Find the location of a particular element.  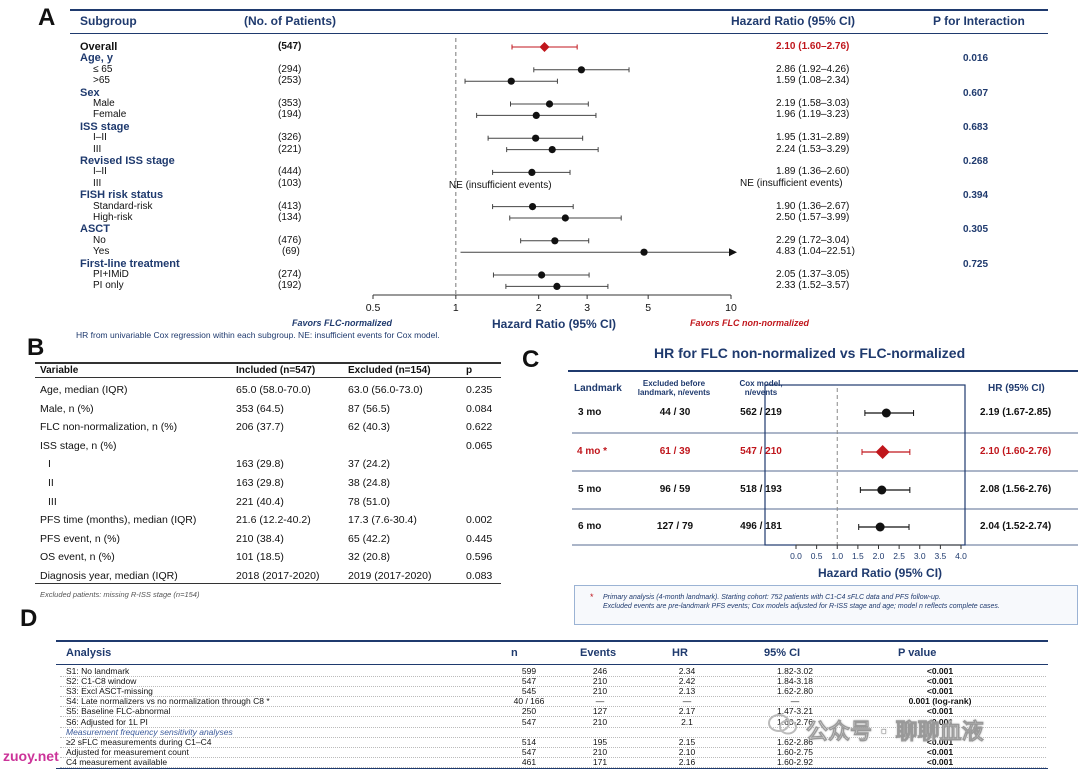

x-tick-label: 2.5 is located at coordinates (899, 556).